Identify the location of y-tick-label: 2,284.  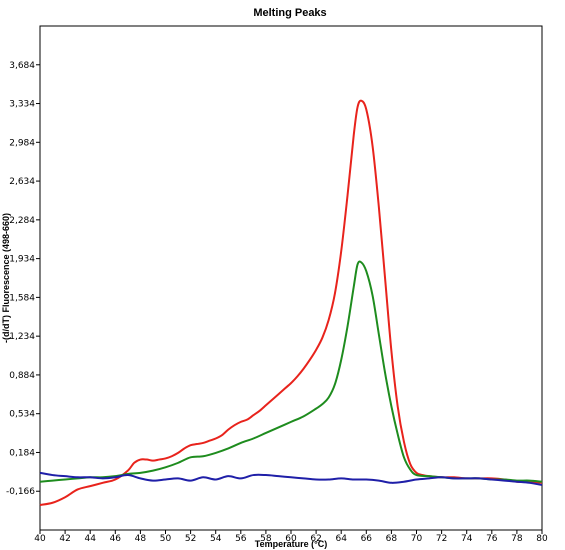
(22, 221).